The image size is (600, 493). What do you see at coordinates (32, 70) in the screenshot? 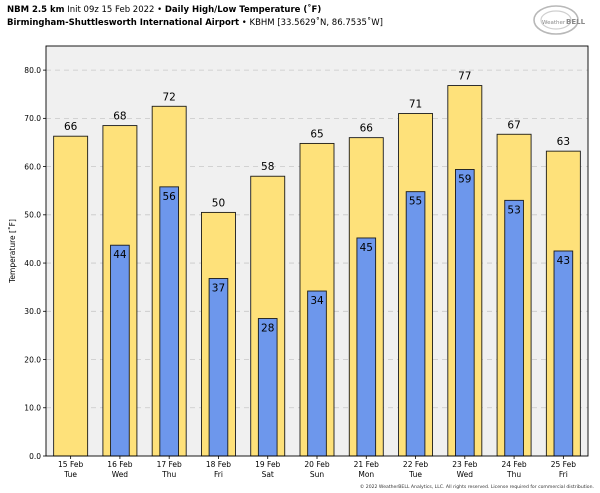
I see `y-tick-label: 80.0` at bounding box center [32, 70].